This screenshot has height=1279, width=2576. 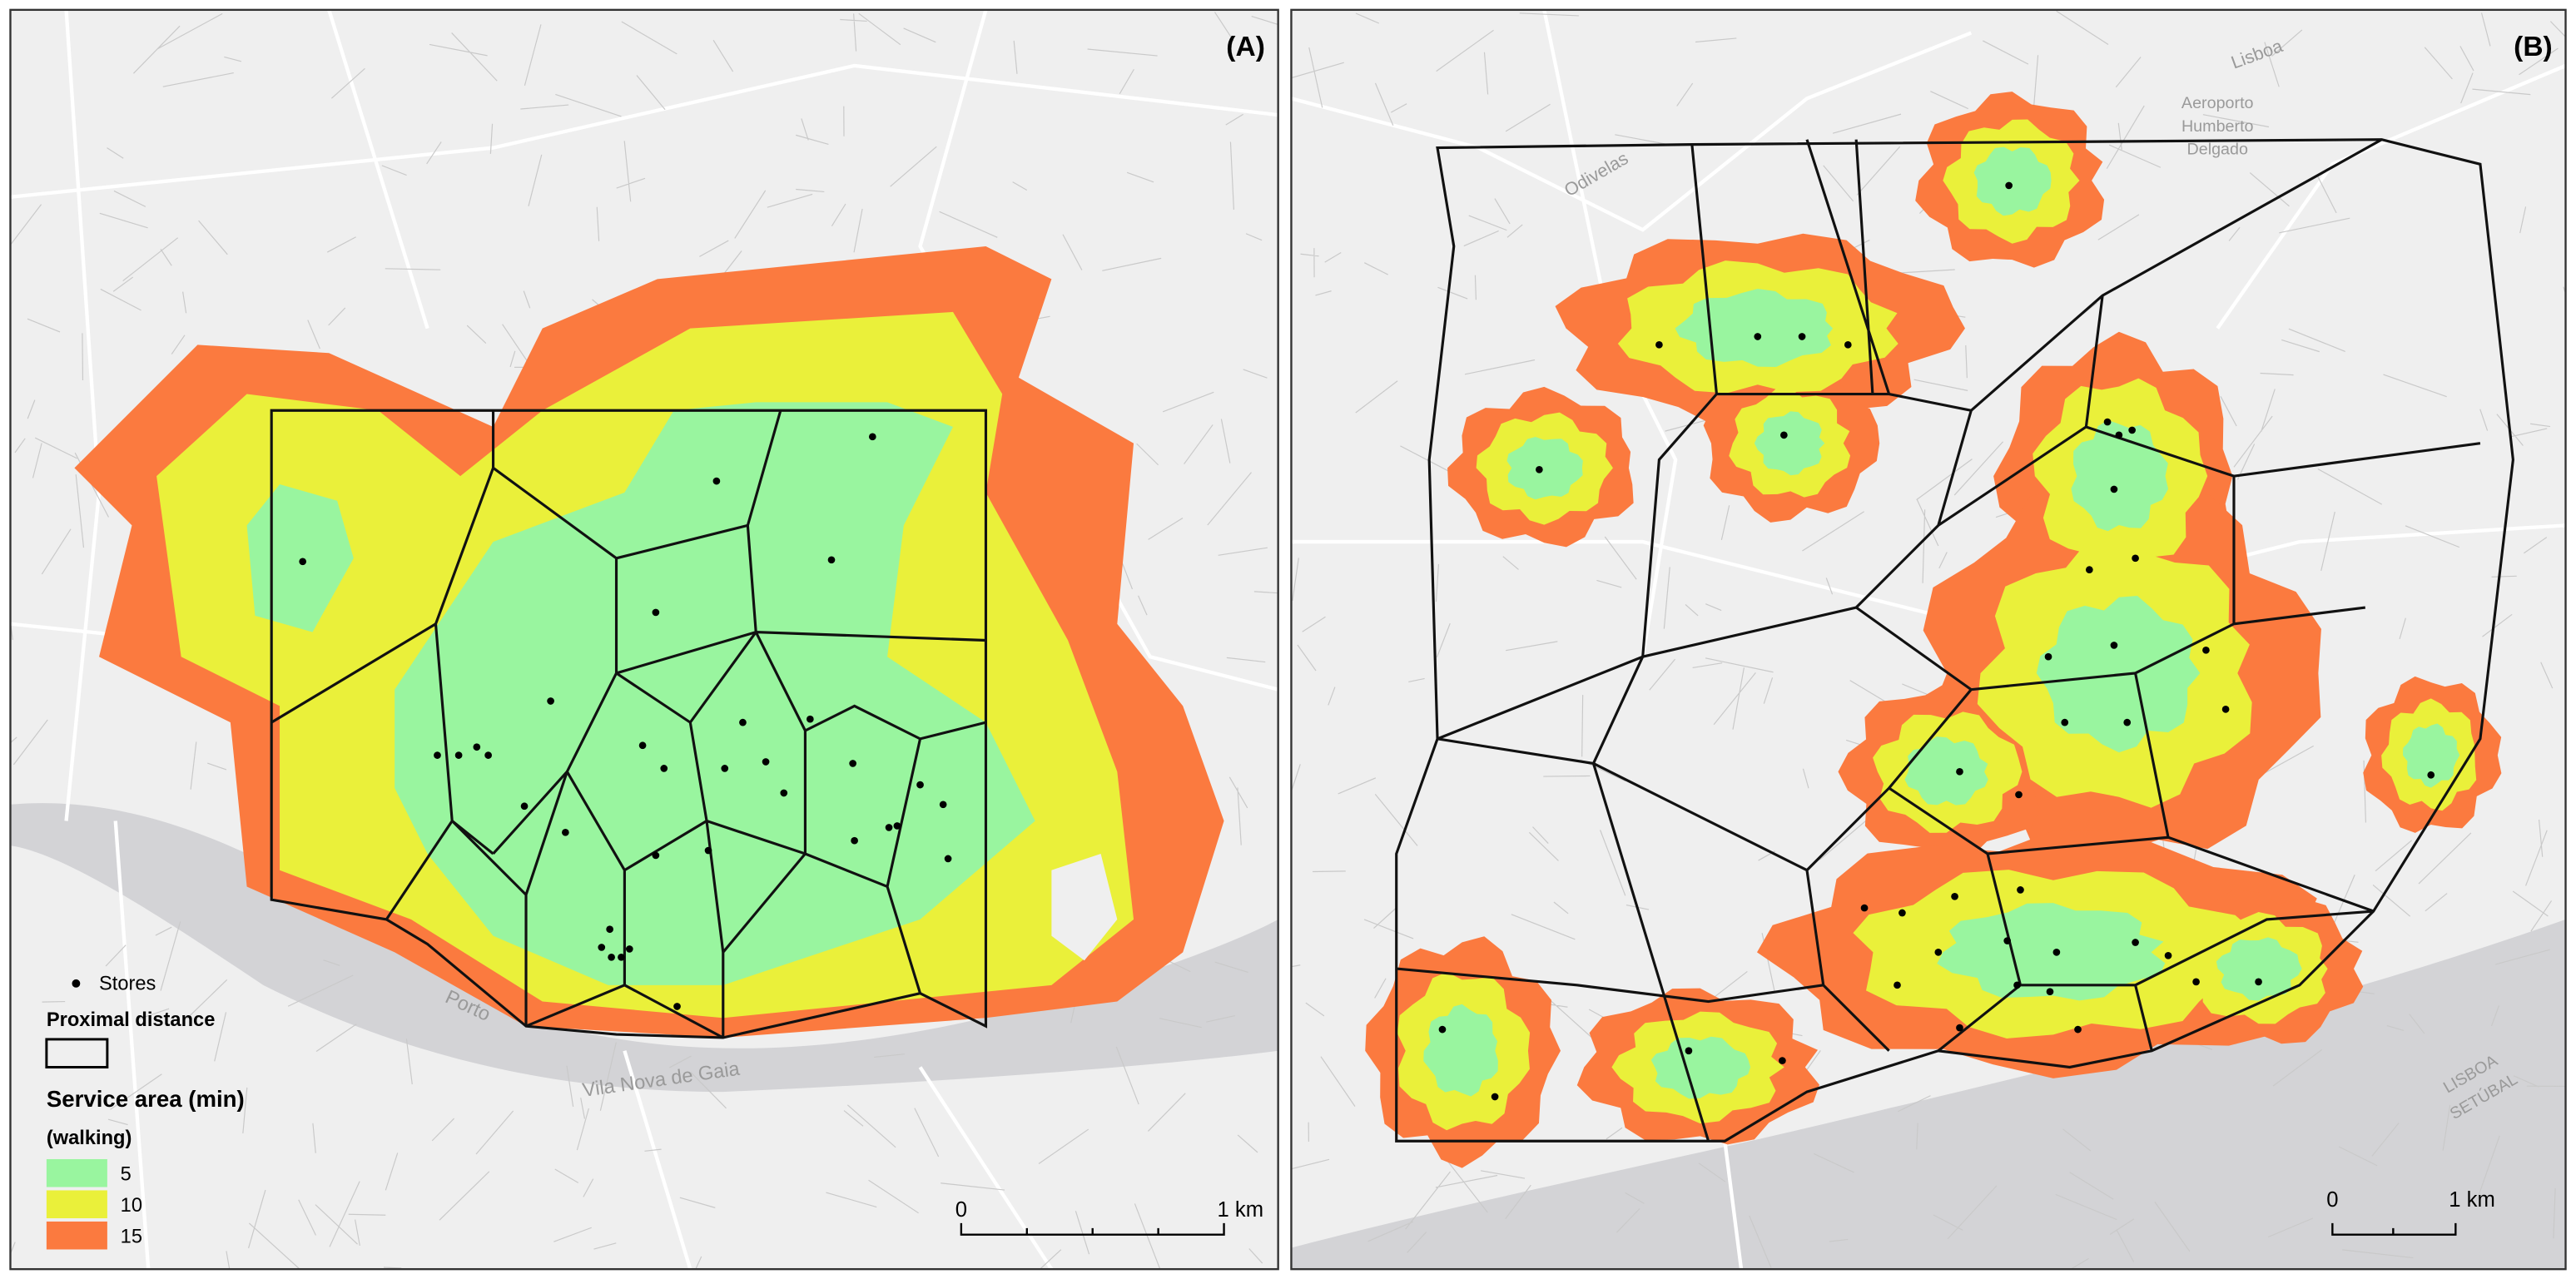 What do you see at coordinates (2217, 126) in the screenshot?
I see `place-label: Humberto` at bounding box center [2217, 126].